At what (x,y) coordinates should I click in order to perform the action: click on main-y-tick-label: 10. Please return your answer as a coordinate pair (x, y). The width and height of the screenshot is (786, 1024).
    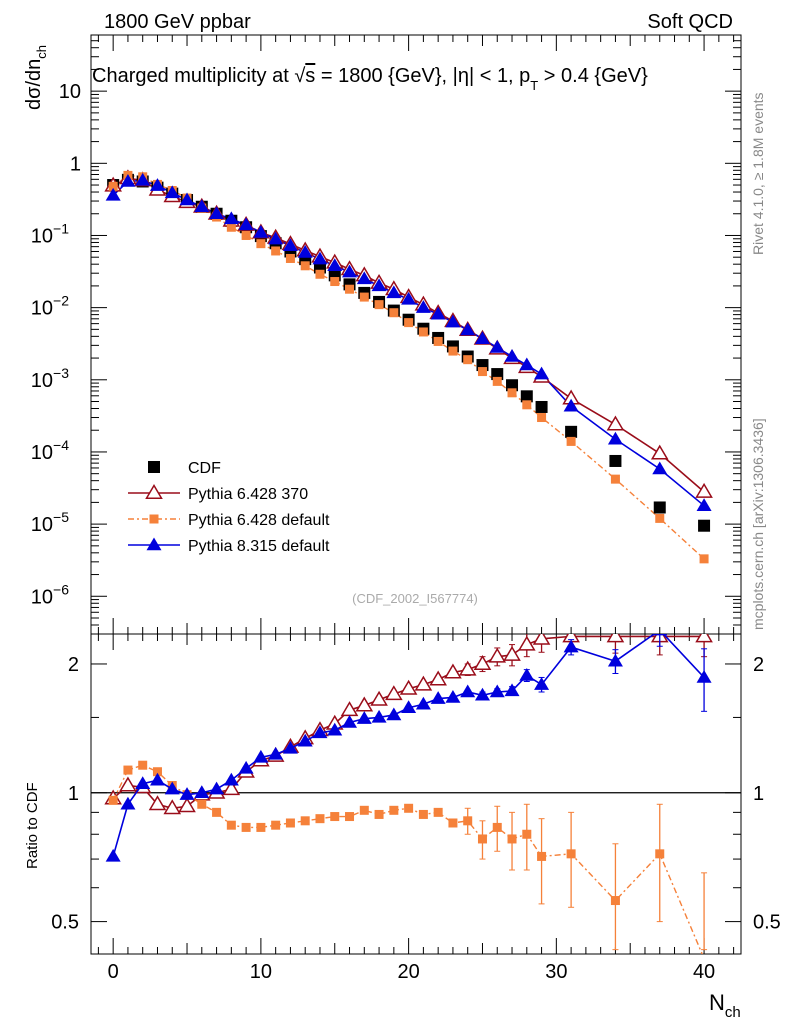
    Looking at the image, I should click on (70, 92).